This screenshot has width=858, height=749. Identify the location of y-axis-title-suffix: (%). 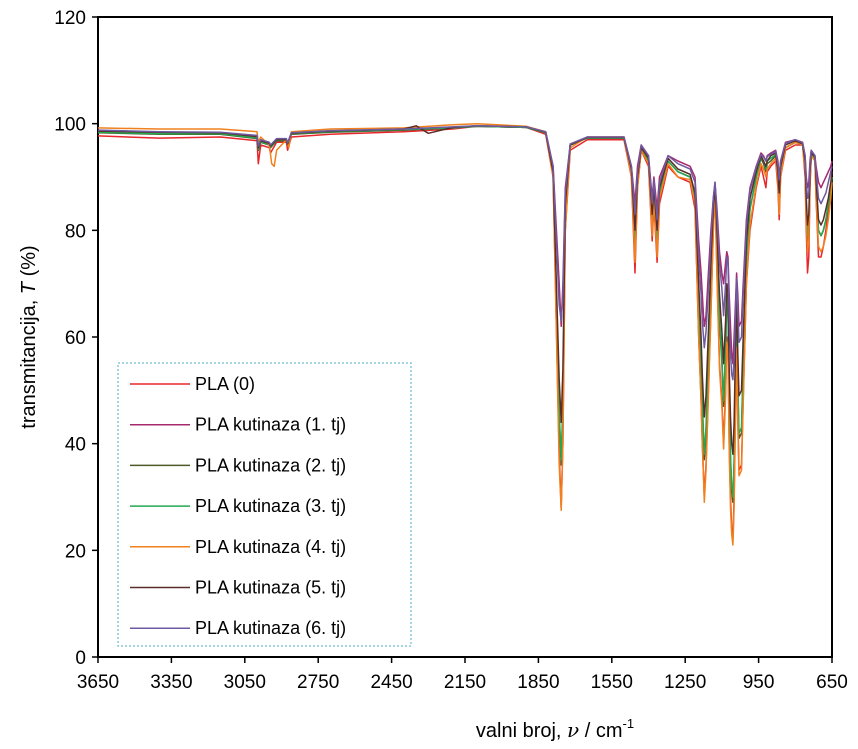
(29, 263).